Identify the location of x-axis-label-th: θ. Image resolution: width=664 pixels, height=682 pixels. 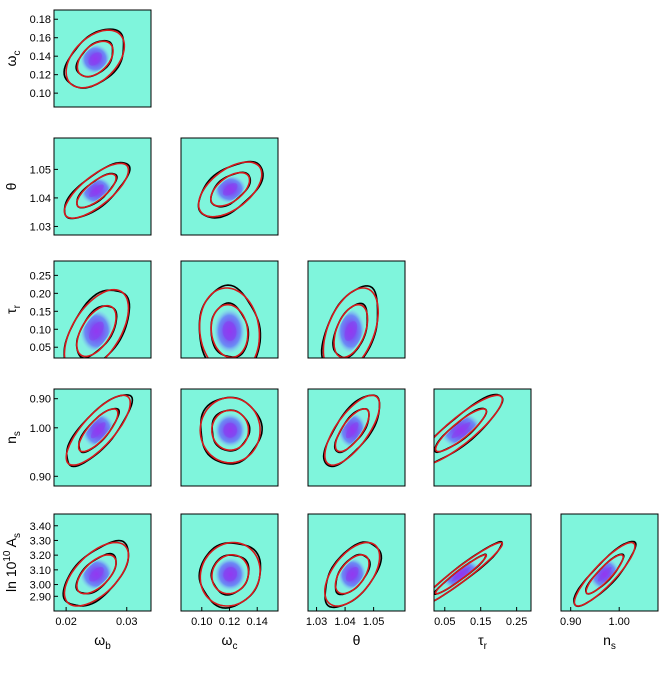
(357, 640).